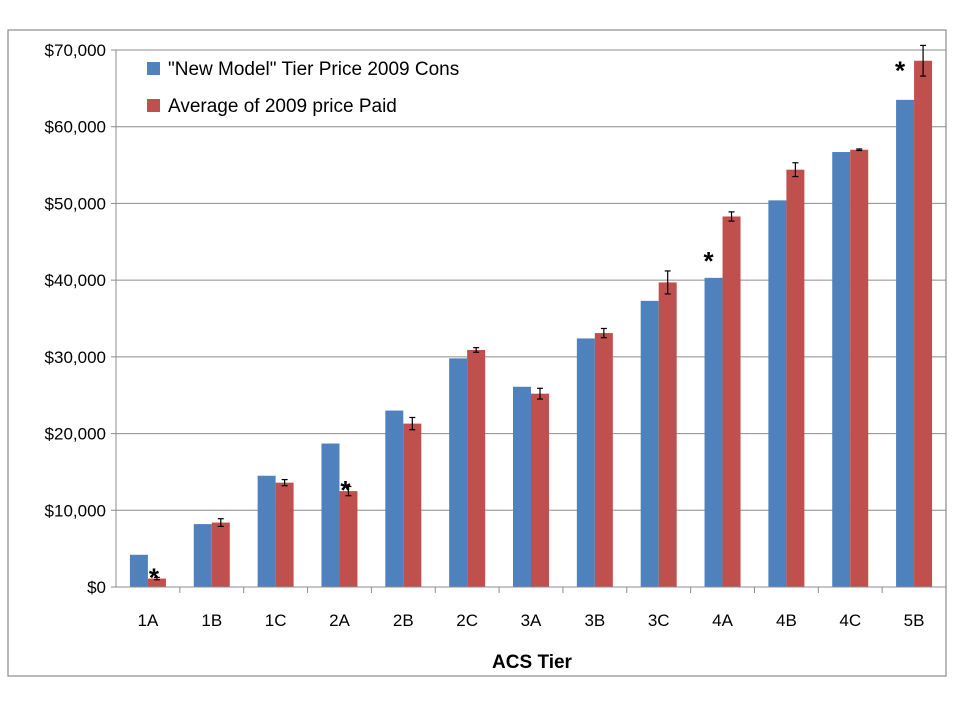 The height and width of the screenshot is (720, 960). What do you see at coordinates (313, 69) in the screenshot?
I see `legend-label: "New Model" Tier Price 2009 Cons` at bounding box center [313, 69].